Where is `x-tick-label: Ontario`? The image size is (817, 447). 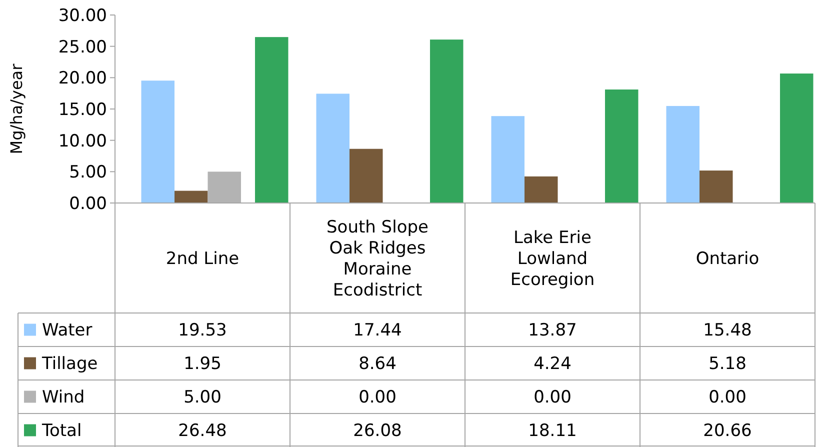 x-tick-label: Ontario is located at coordinates (728, 258).